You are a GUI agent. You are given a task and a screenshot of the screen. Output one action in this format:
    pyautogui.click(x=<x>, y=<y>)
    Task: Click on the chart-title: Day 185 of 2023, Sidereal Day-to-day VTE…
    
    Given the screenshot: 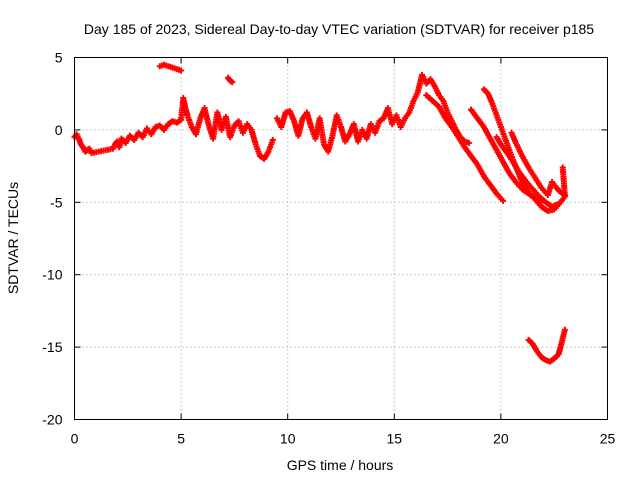 What is the action you would take?
    pyautogui.click(x=339, y=29)
    